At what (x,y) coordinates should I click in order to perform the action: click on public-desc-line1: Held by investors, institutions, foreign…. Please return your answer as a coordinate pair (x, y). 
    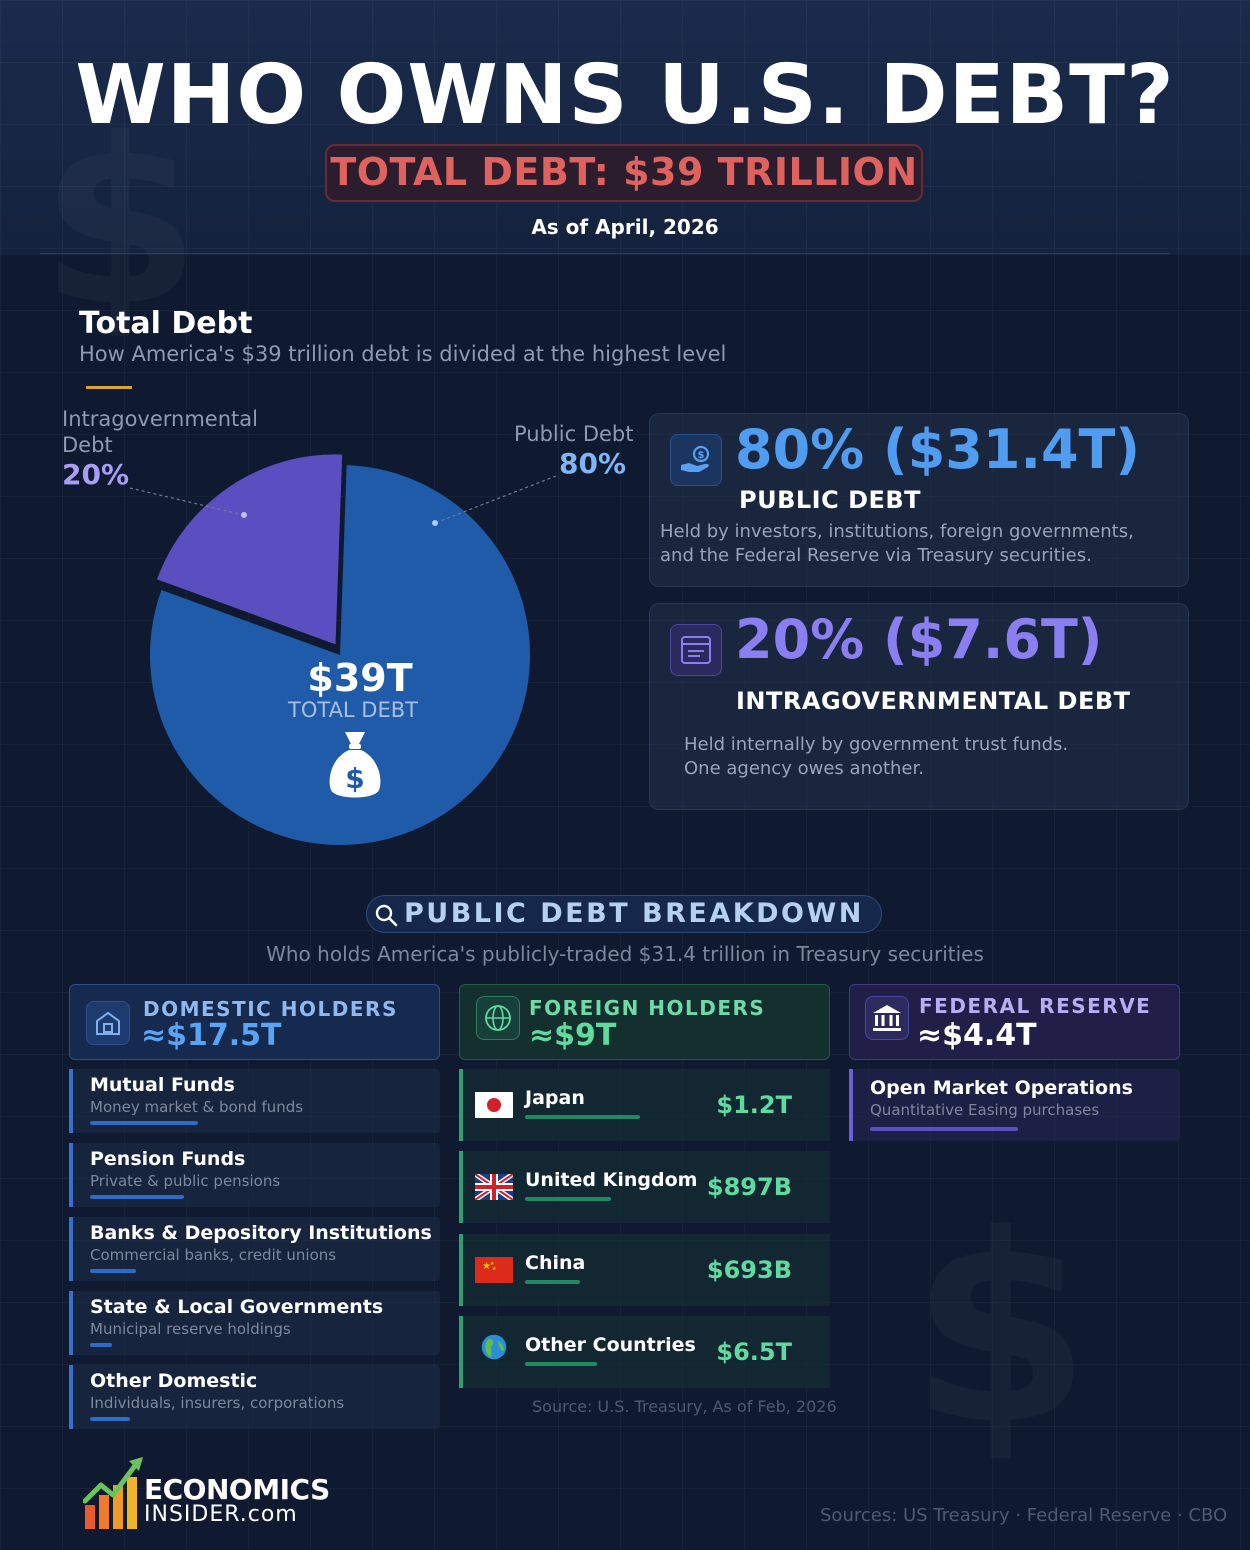
    Looking at the image, I should click on (897, 531).